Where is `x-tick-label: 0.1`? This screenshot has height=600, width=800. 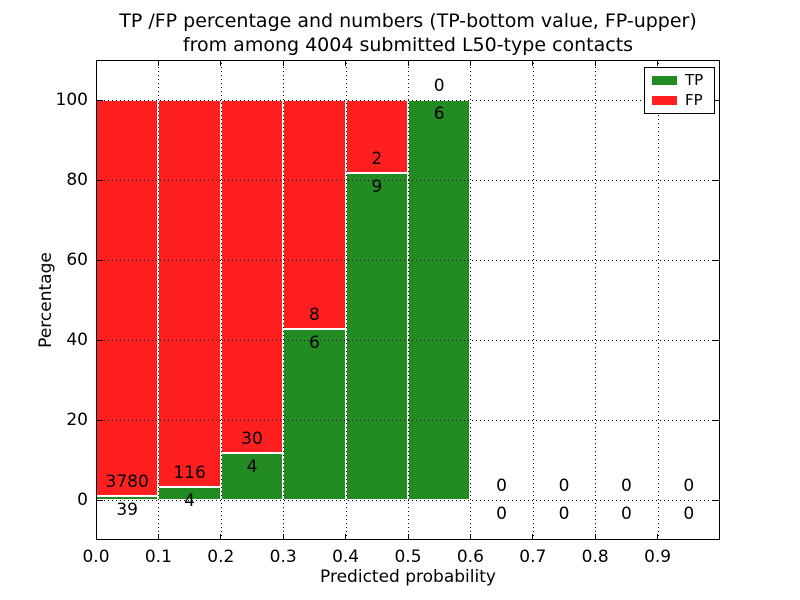 x-tick-label: 0.1 is located at coordinates (158, 557).